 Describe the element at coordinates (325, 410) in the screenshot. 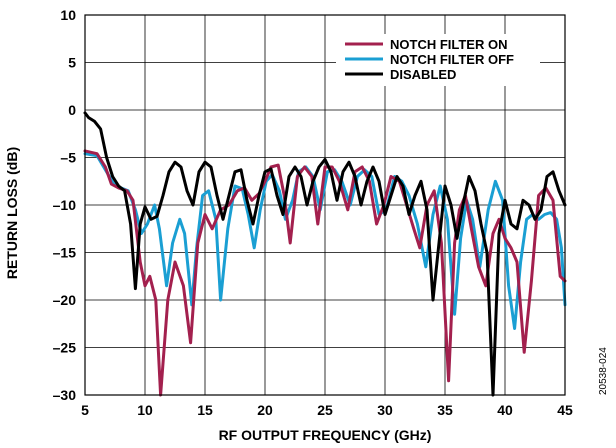

I see `x-tick-label: 25` at that location.